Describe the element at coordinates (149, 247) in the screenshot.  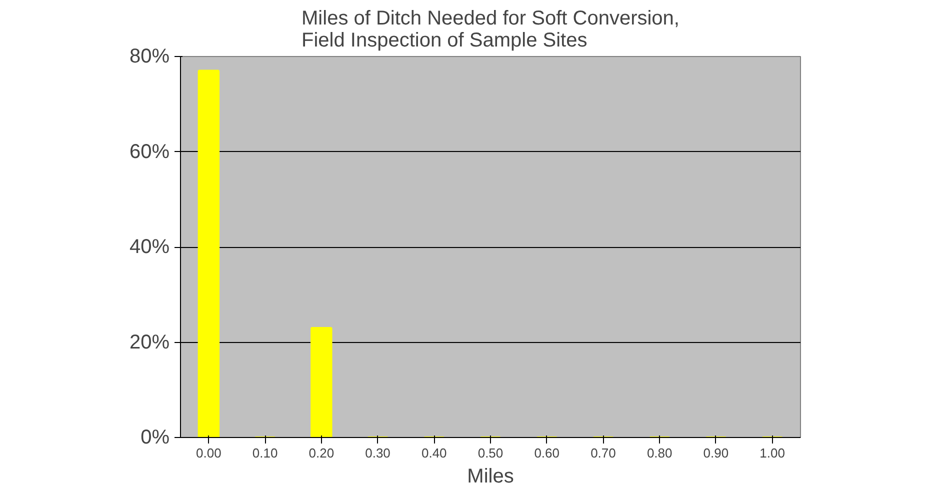
I see `y-tick-label: 40%` at that location.